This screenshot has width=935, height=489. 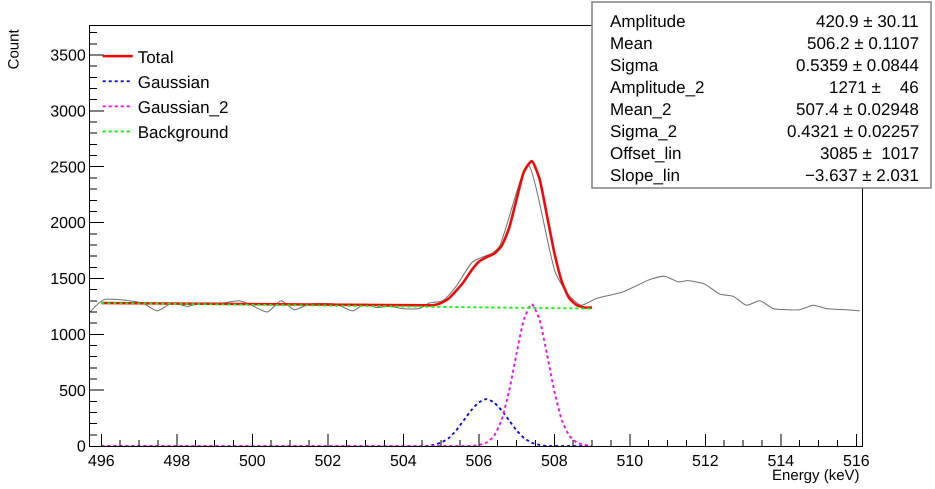 I want to click on x-tick-label: 498, so click(x=176, y=461).